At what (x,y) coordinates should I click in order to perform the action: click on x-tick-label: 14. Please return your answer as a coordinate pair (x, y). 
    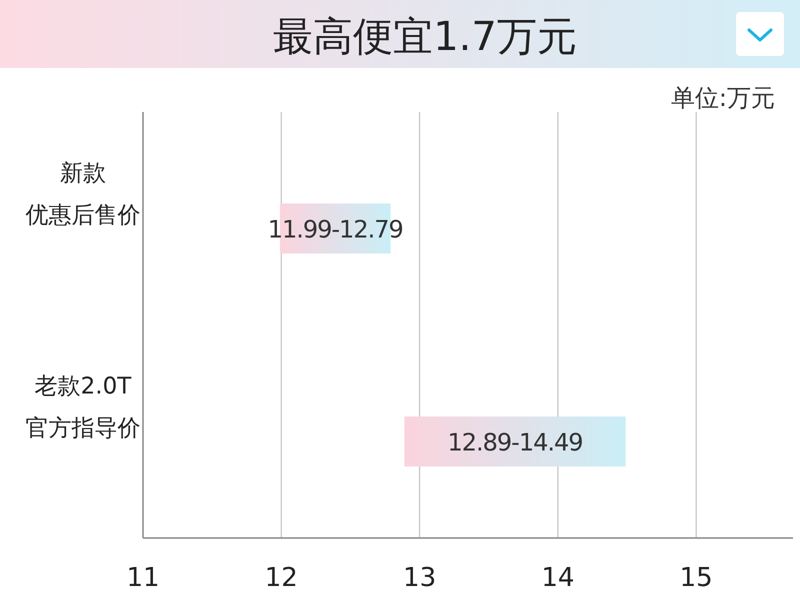
    Looking at the image, I should click on (557, 578).